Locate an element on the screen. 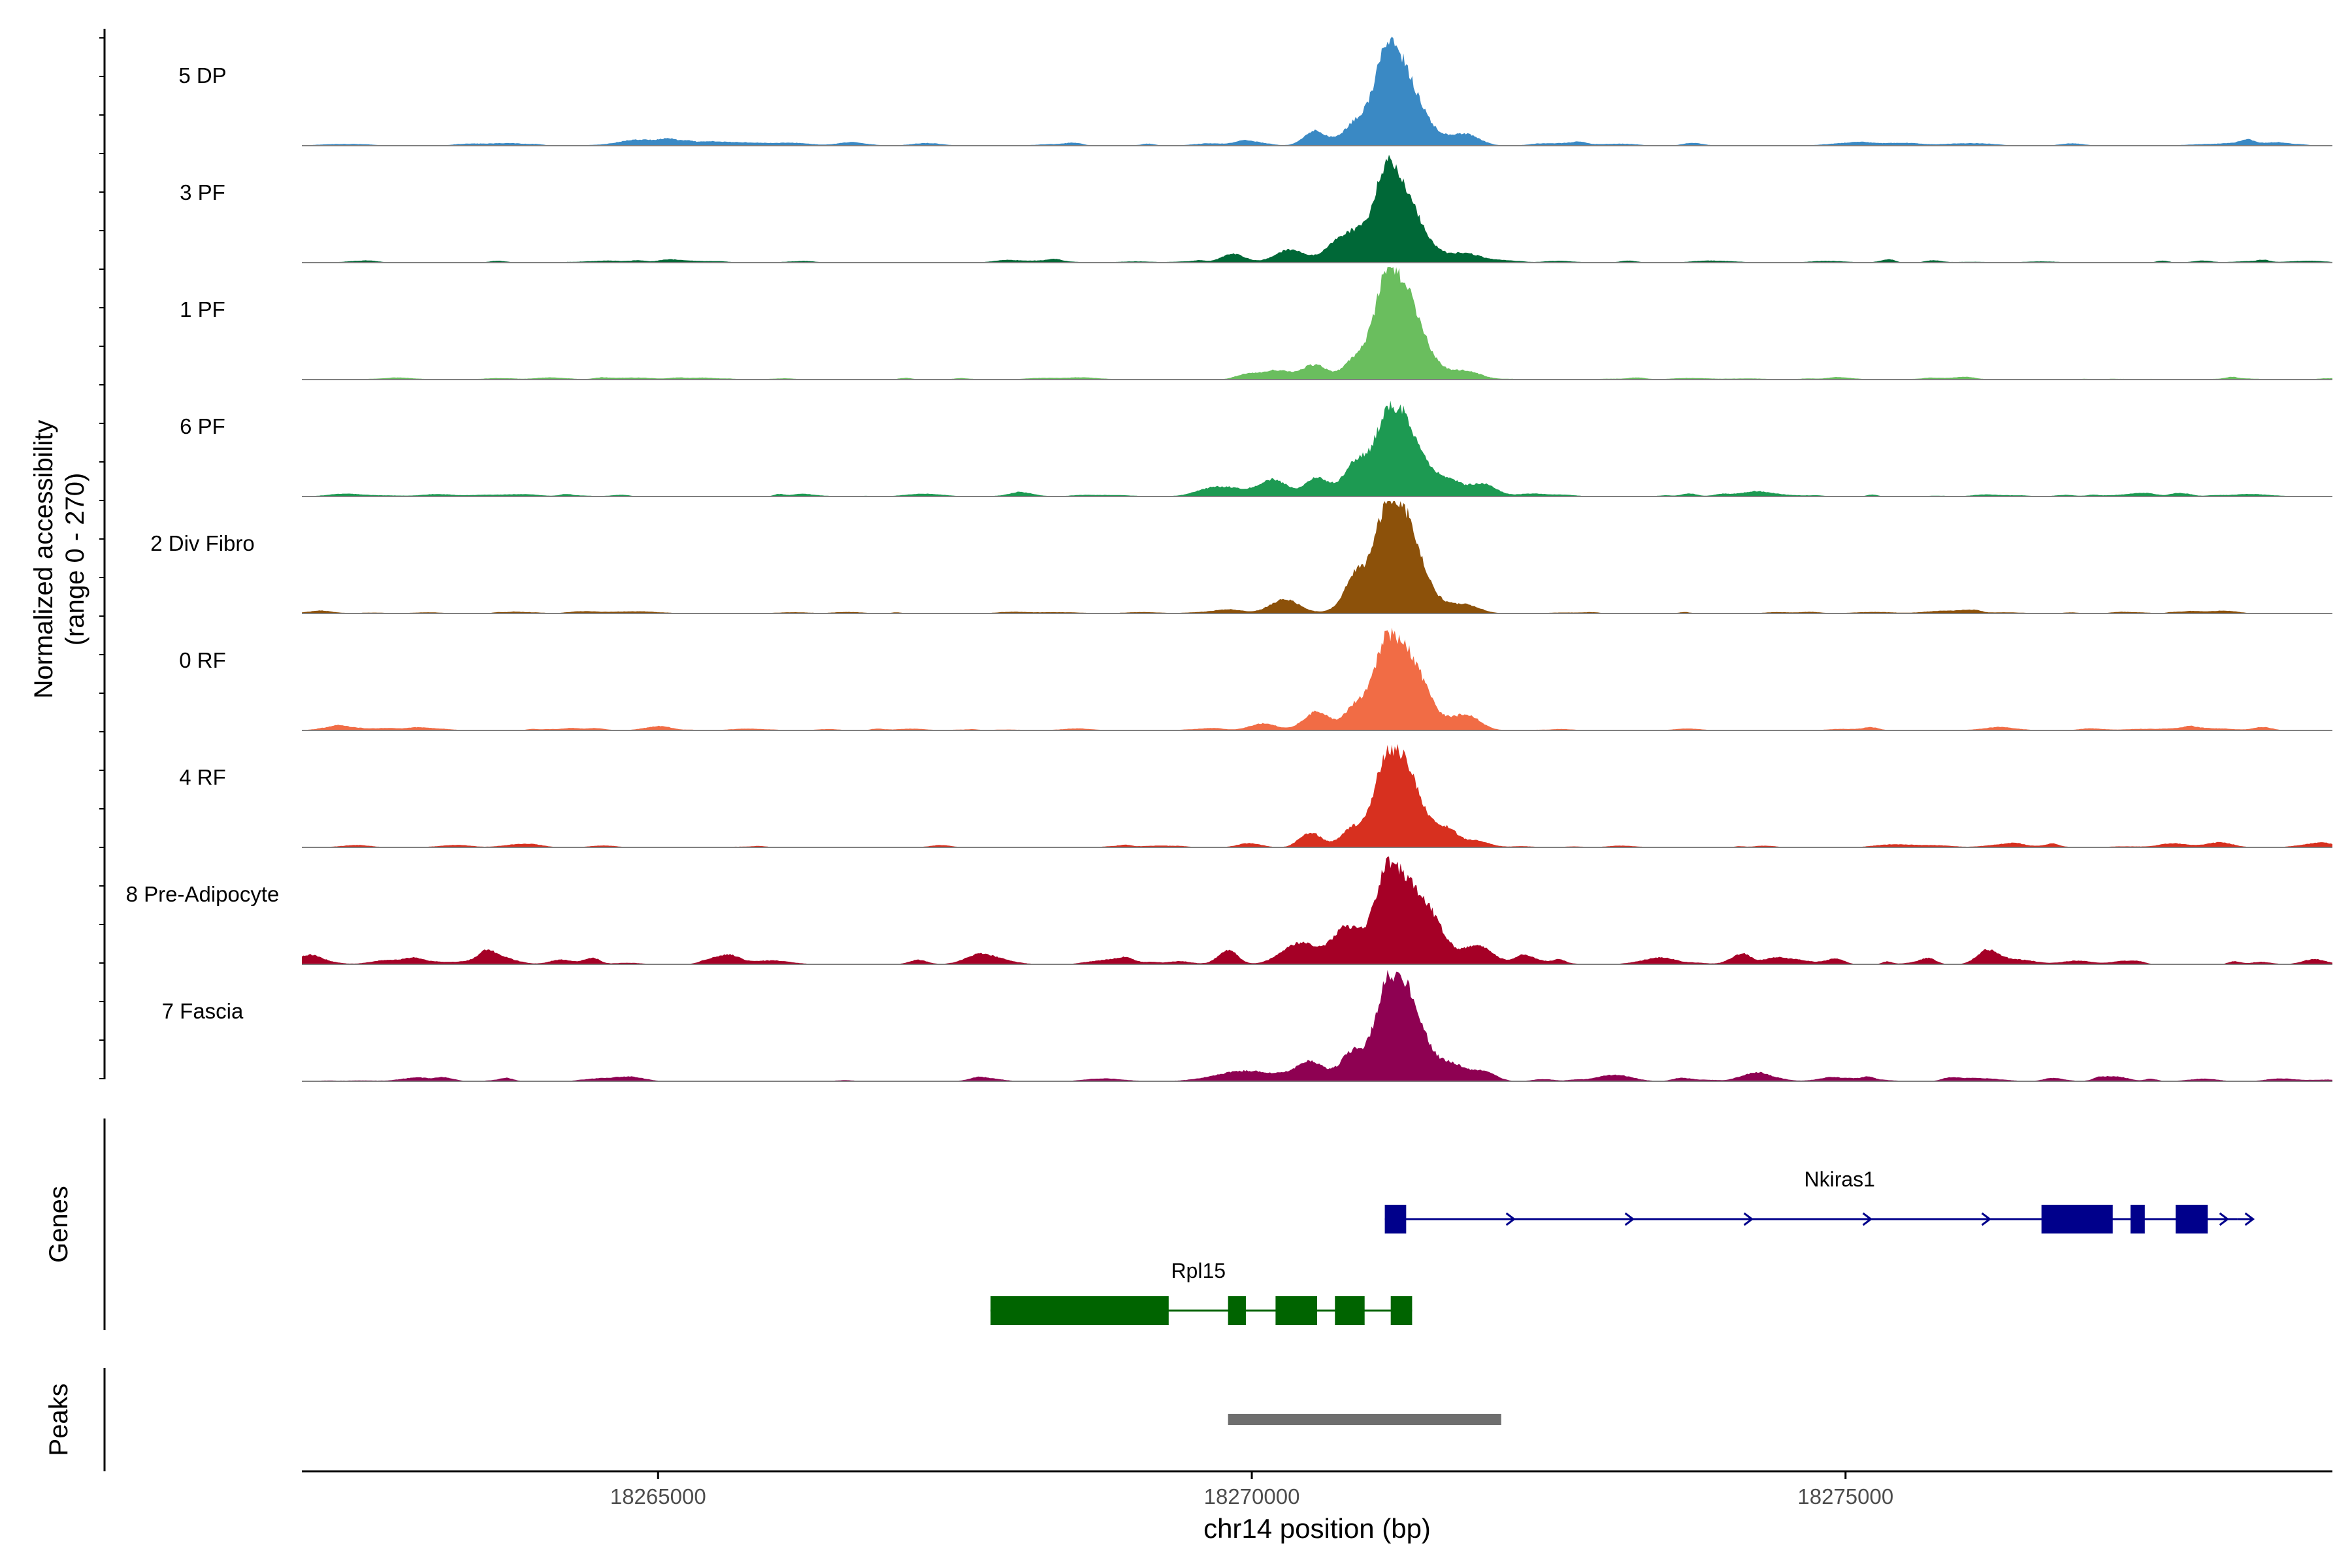 This screenshot has height=1568, width=2352. track-label: 4 RF is located at coordinates (202, 777).